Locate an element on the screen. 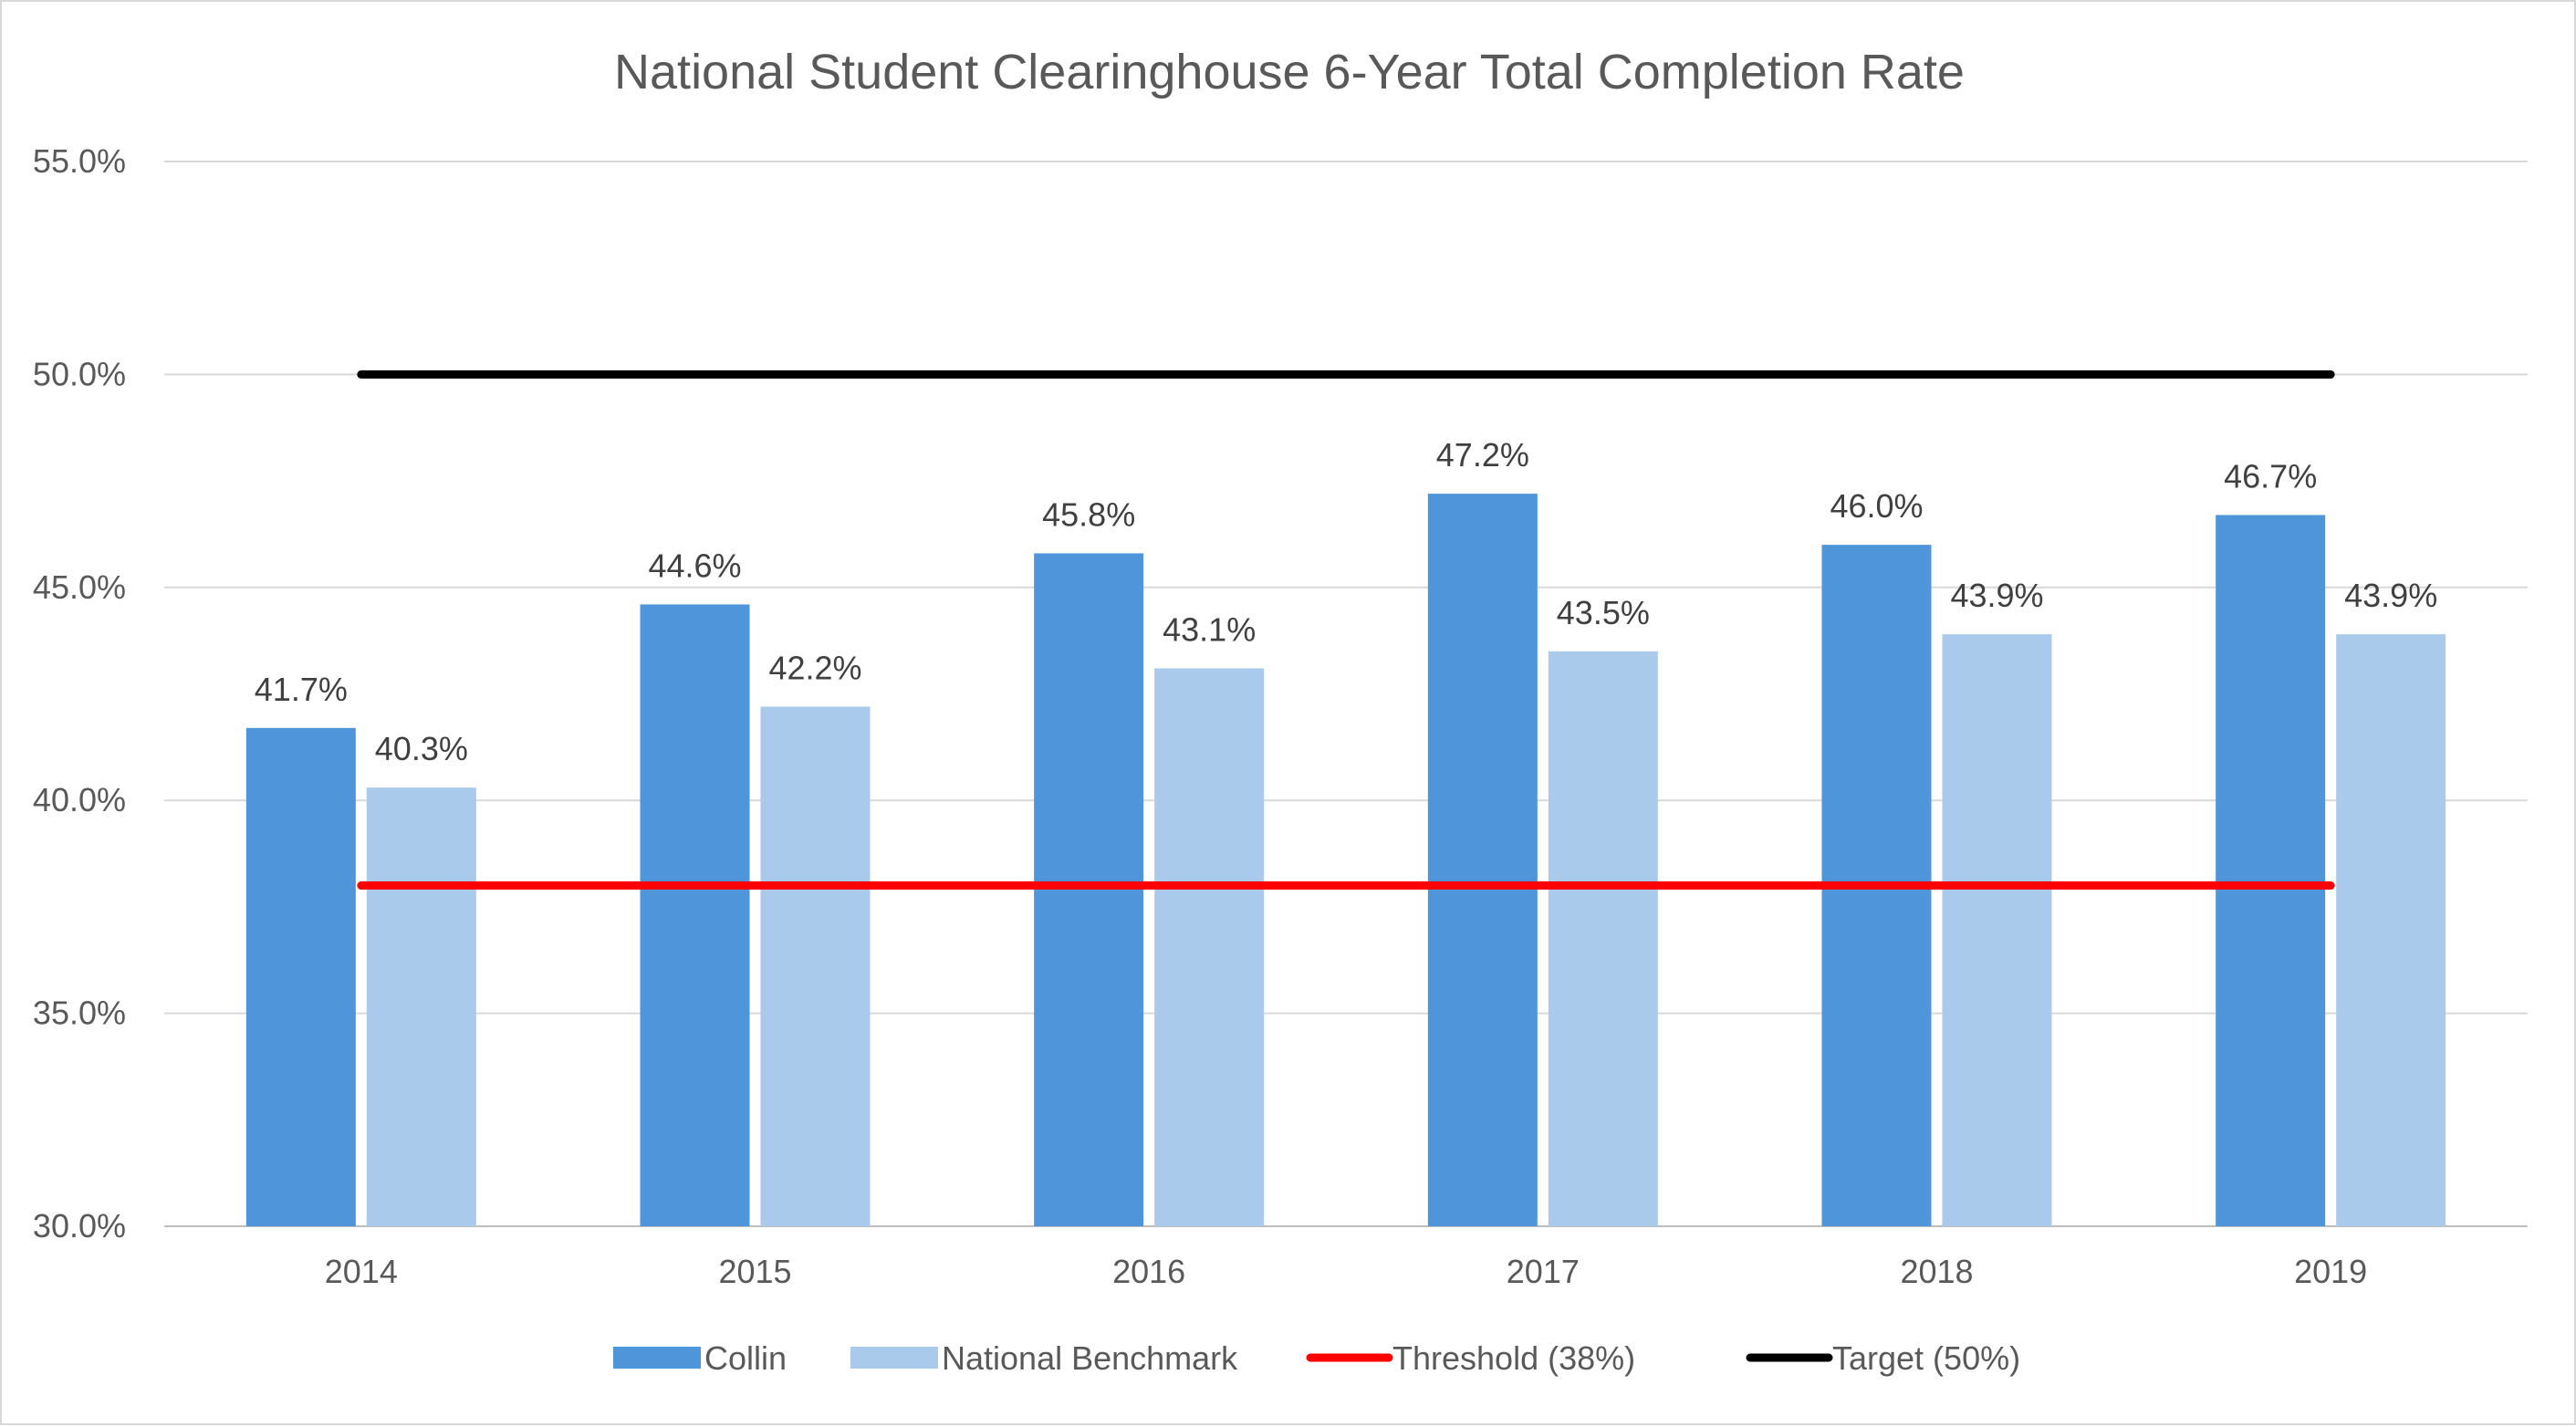 The image size is (2576, 1427). legend-label: Target (50%) is located at coordinates (1926, 1358).